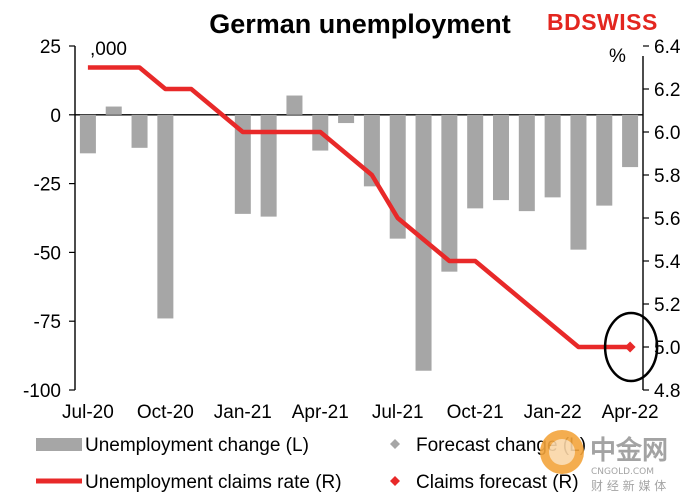 This screenshot has height=499, width=700. I want to click on legend-unemployment-change: Unemployment change (L), so click(197, 445).